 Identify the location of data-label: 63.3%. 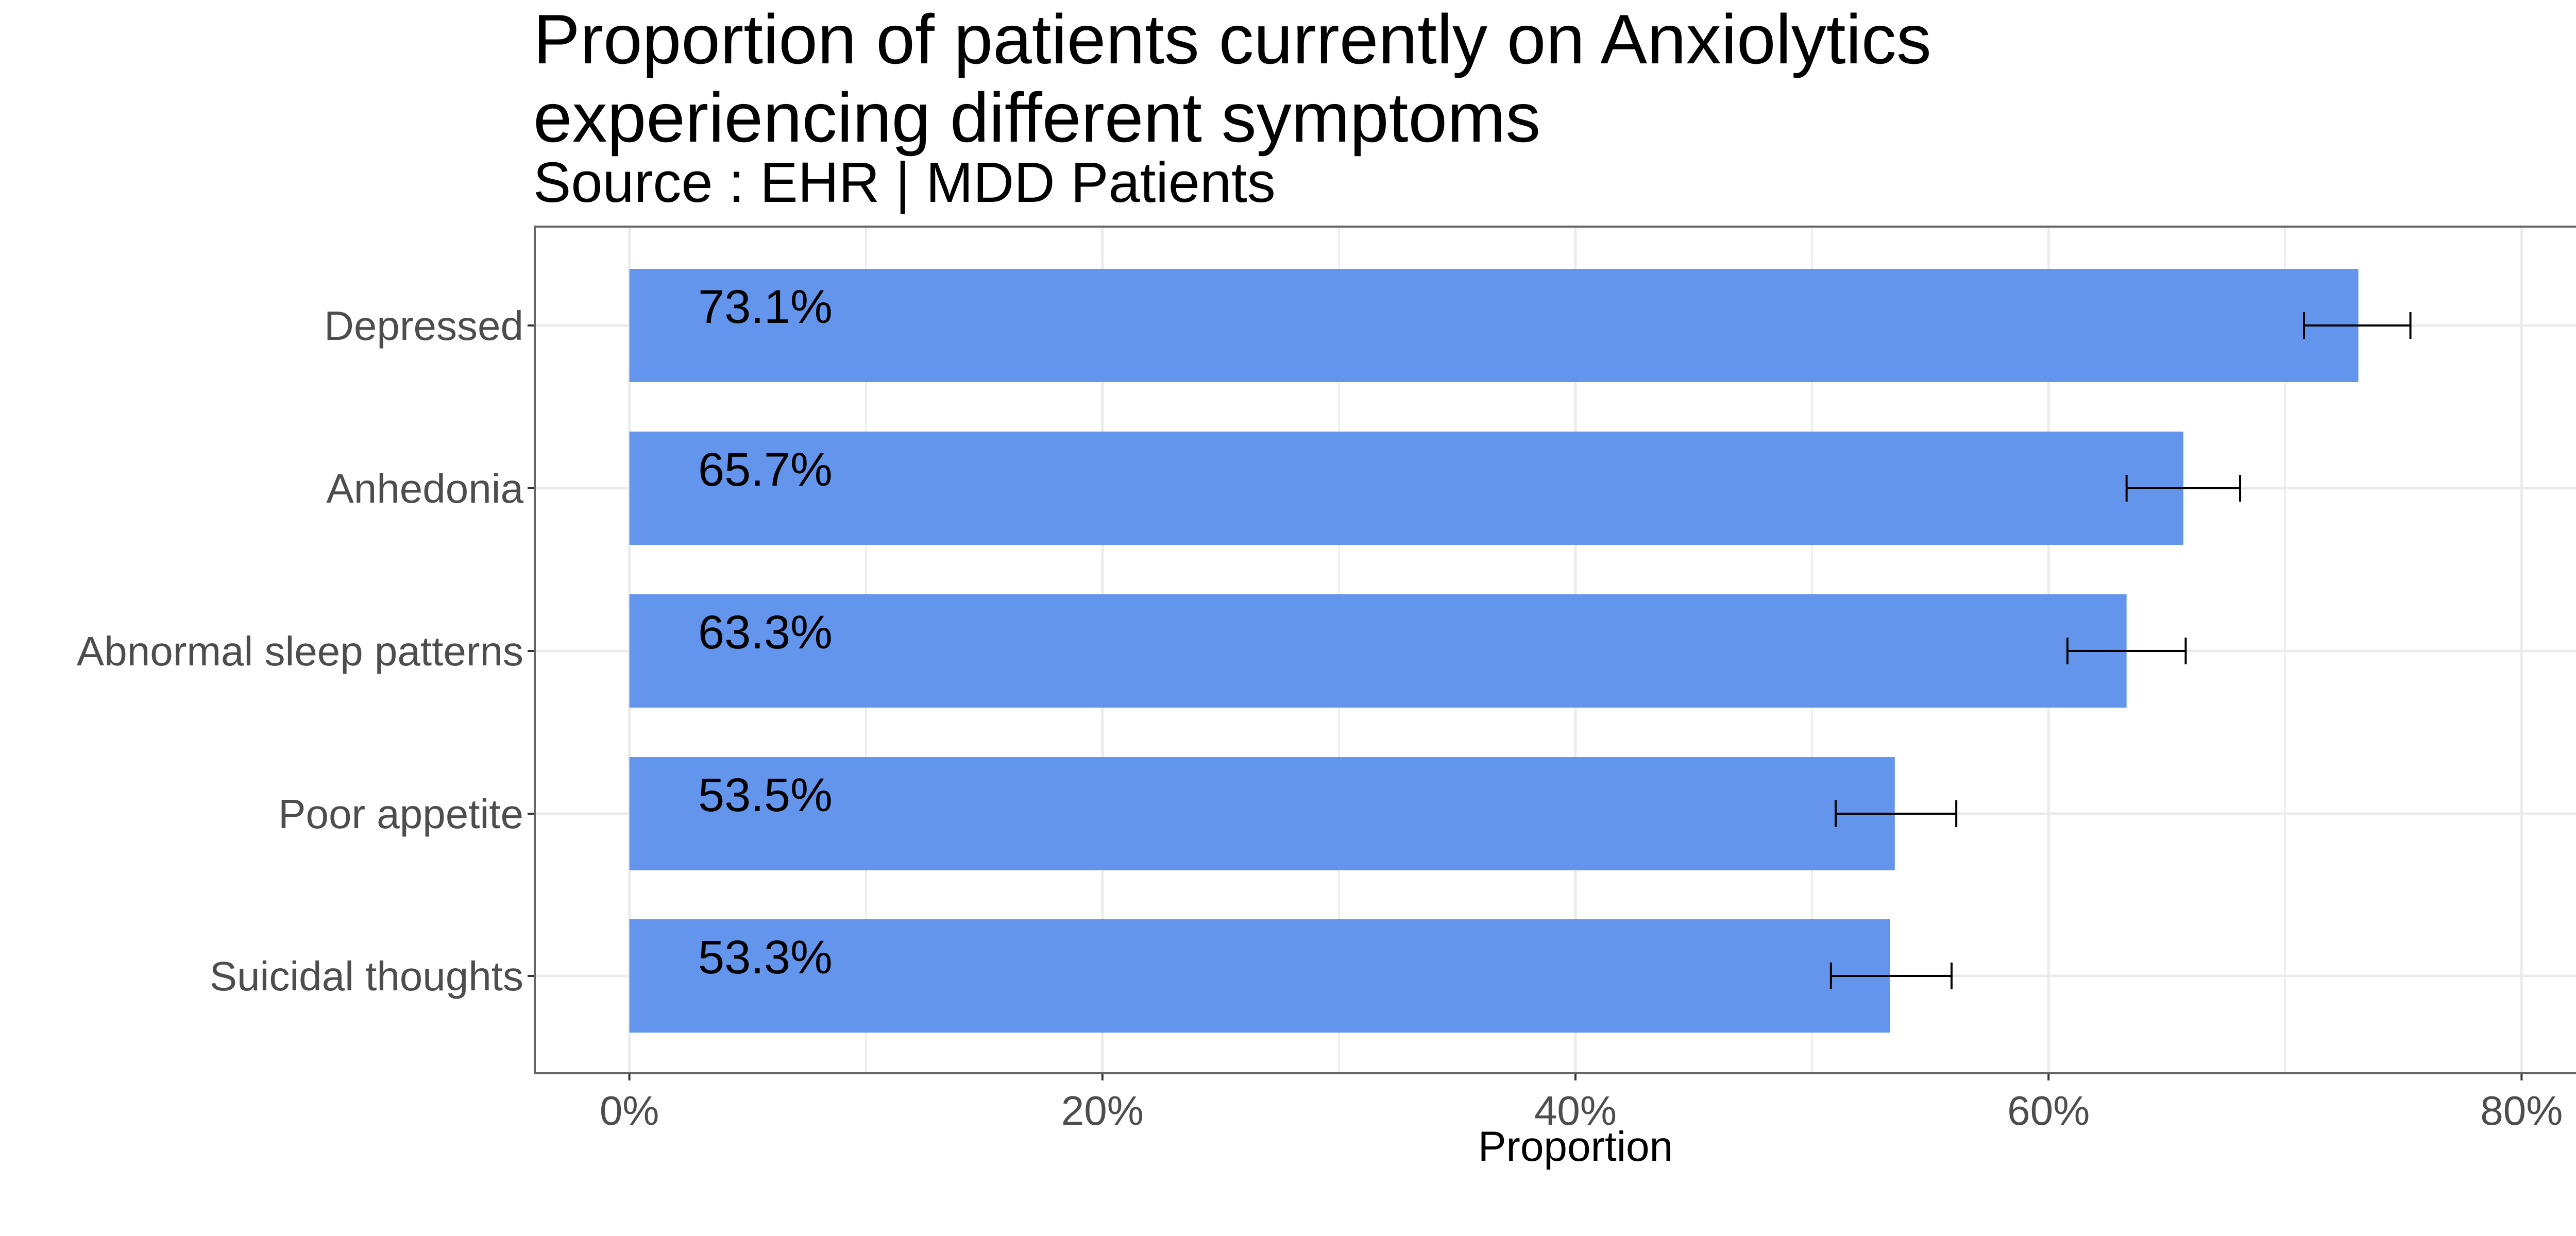
(766, 632).